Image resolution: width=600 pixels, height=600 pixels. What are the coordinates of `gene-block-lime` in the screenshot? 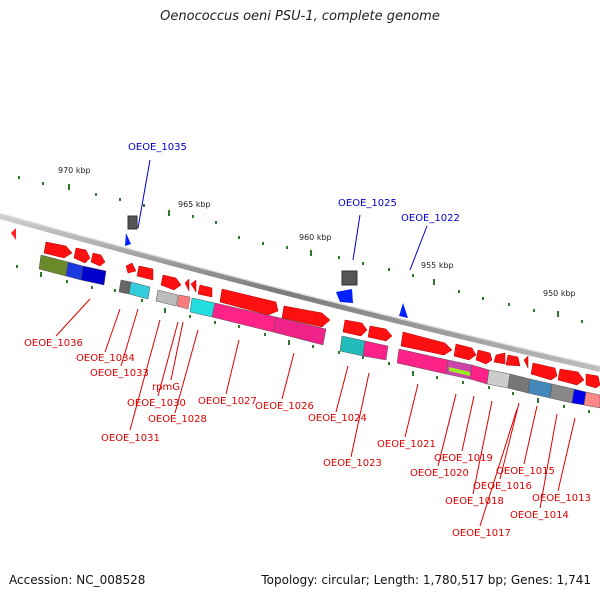 It's located at (459, 371).